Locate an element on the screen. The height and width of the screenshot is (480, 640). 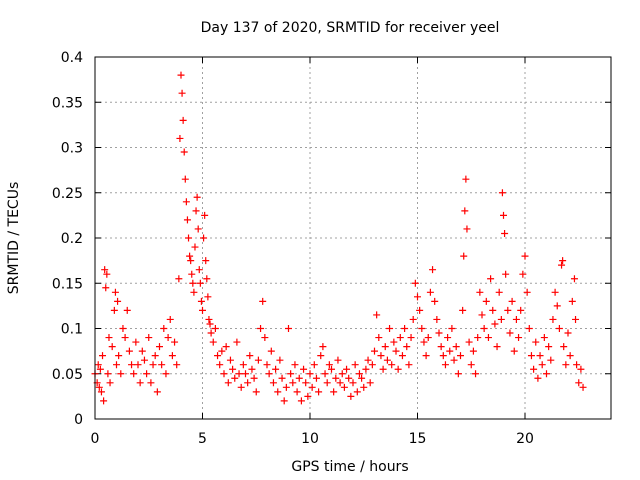
y-tick-label: 0.1 is located at coordinates (72, 330).